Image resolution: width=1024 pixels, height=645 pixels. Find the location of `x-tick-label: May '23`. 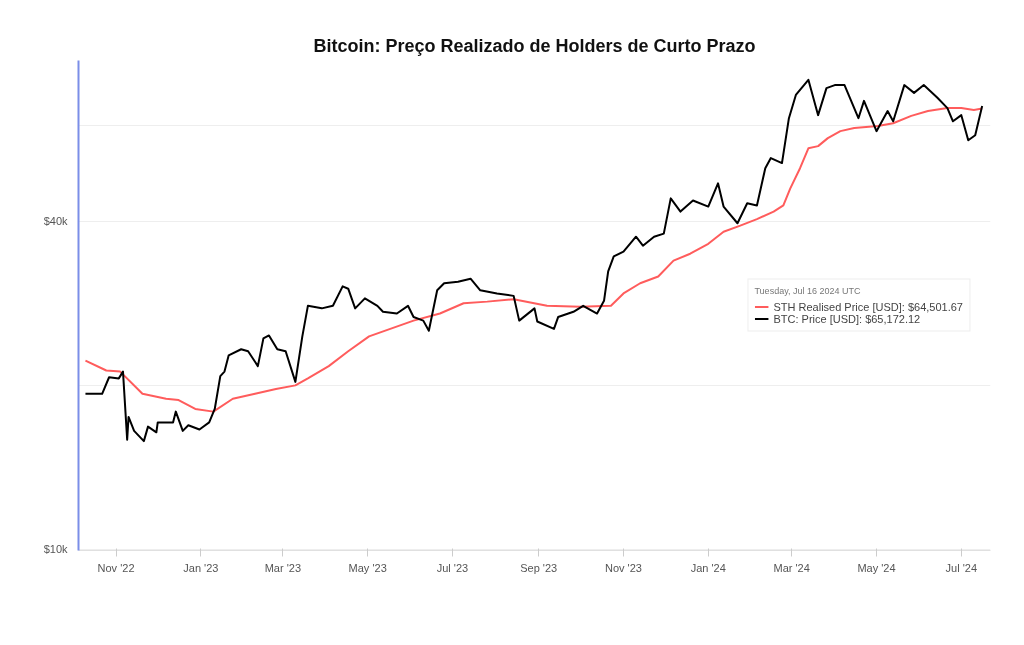

x-tick-label: May '23 is located at coordinates (367, 567).